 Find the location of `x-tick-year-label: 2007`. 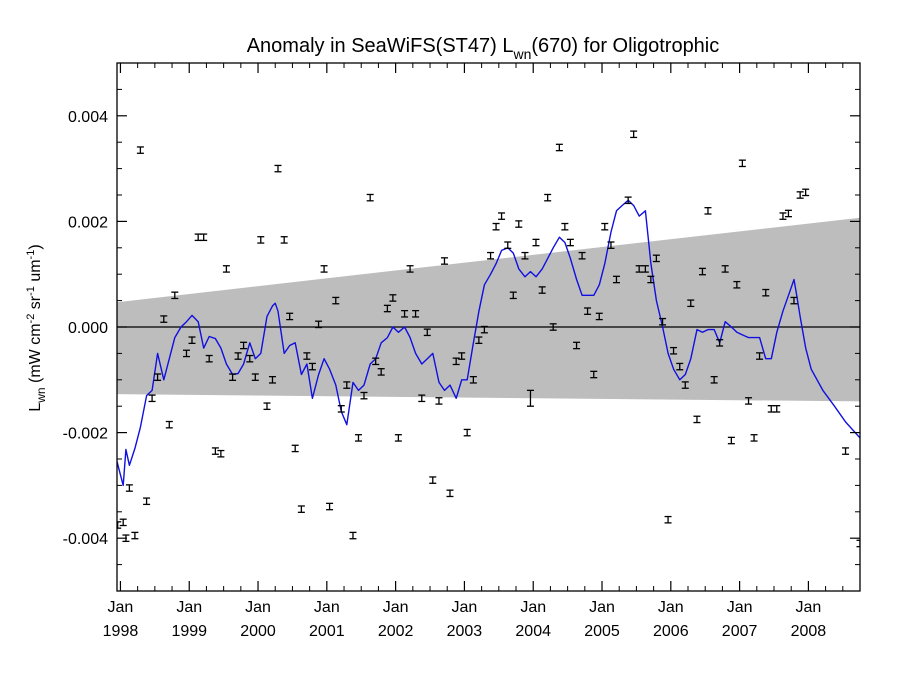

x-tick-year-label: 2007 is located at coordinates (740, 631).